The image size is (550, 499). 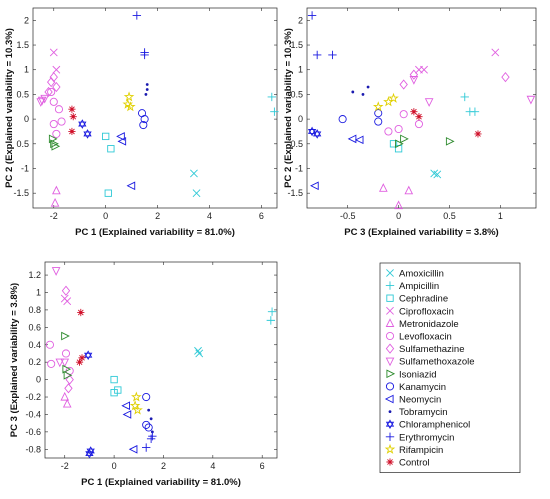 I want to click on legend-label-sulfamethoxazole: Sulfamethoxazole, so click(x=437, y=362).